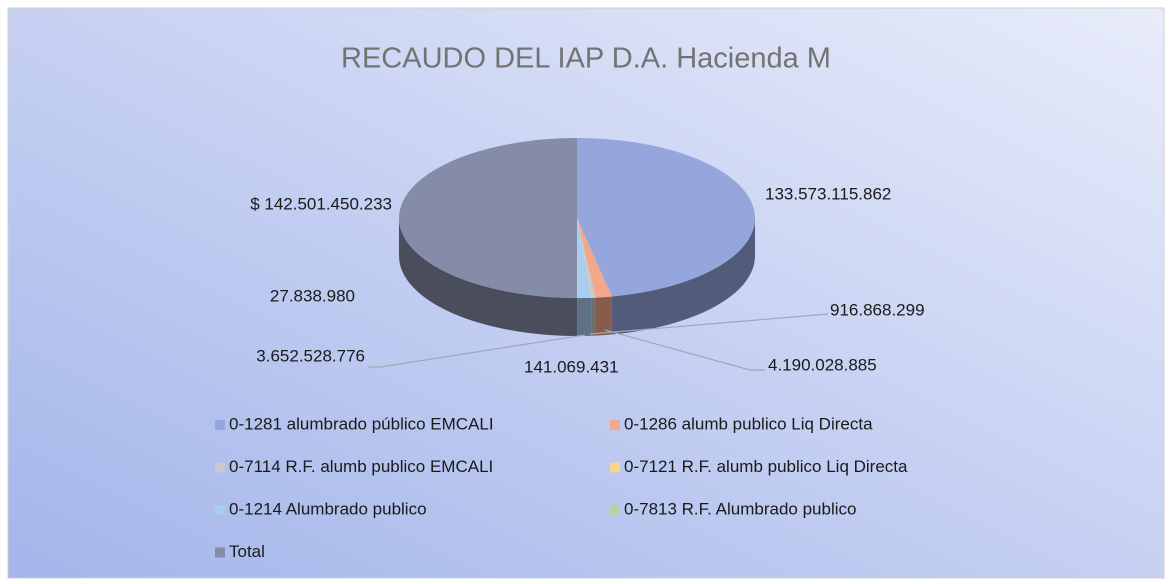 This screenshot has height=584, width=1172. What do you see at coordinates (361, 466) in the screenshot?
I see `legend-label: 0-7114 R.F. alumb publico EMCALI` at bounding box center [361, 466].